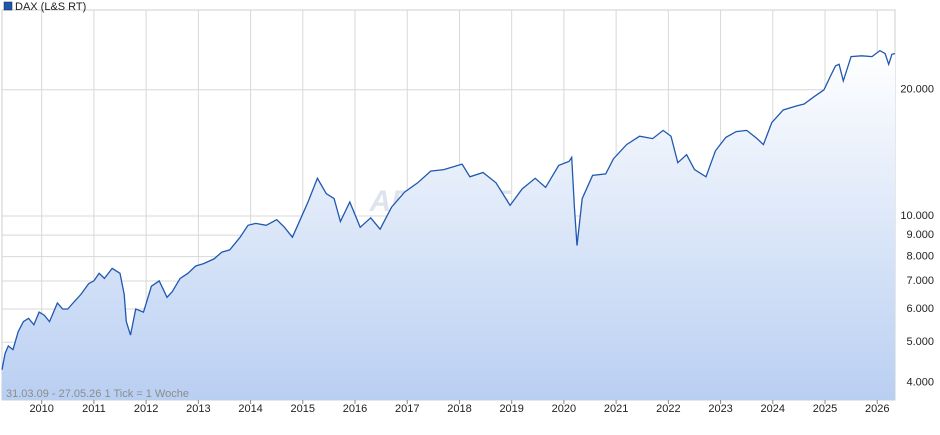 Image resolution: width=940 pixels, height=435 pixels. I want to click on y-tick-label: 6.000, so click(920, 309).